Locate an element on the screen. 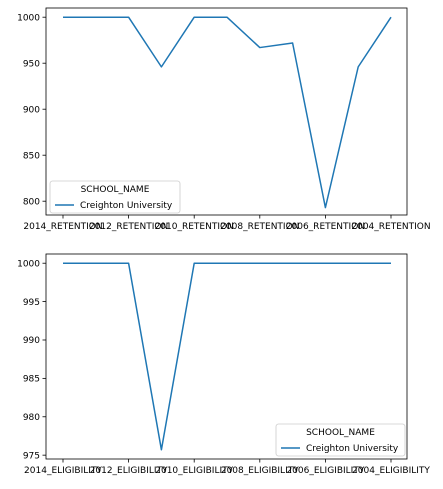 This screenshot has height=489, width=443. y-tick-label: 995 is located at coordinates (31, 303).